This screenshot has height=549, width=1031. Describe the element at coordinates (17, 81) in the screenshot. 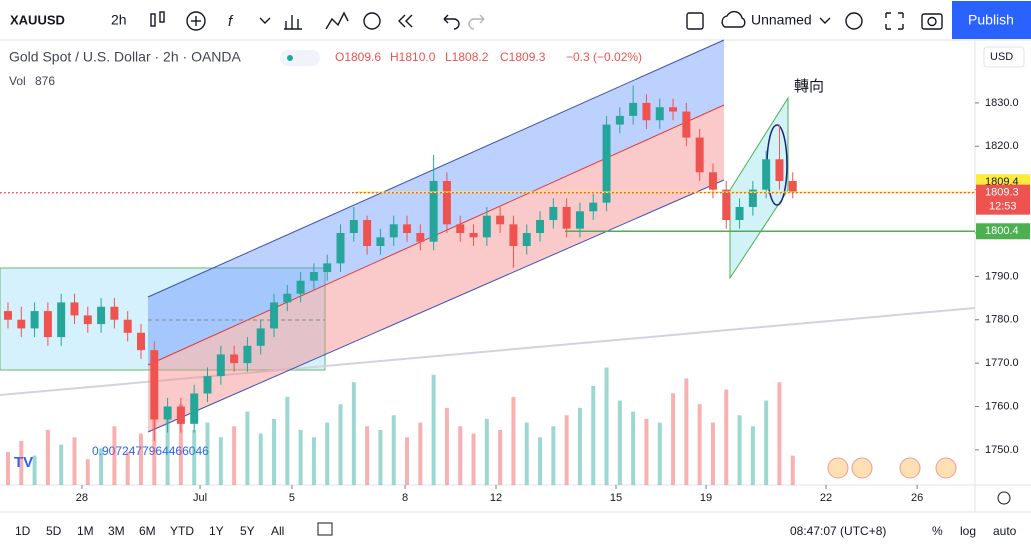

I see `volume-label: Vol` at that location.